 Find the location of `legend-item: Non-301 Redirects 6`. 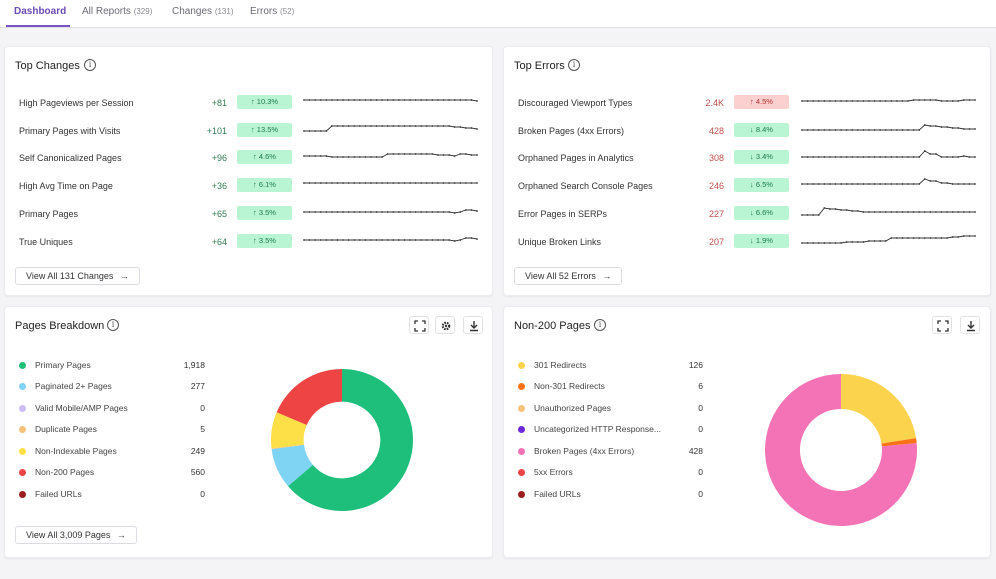

legend-item: Non-301 Redirects 6 is located at coordinates (613, 387).